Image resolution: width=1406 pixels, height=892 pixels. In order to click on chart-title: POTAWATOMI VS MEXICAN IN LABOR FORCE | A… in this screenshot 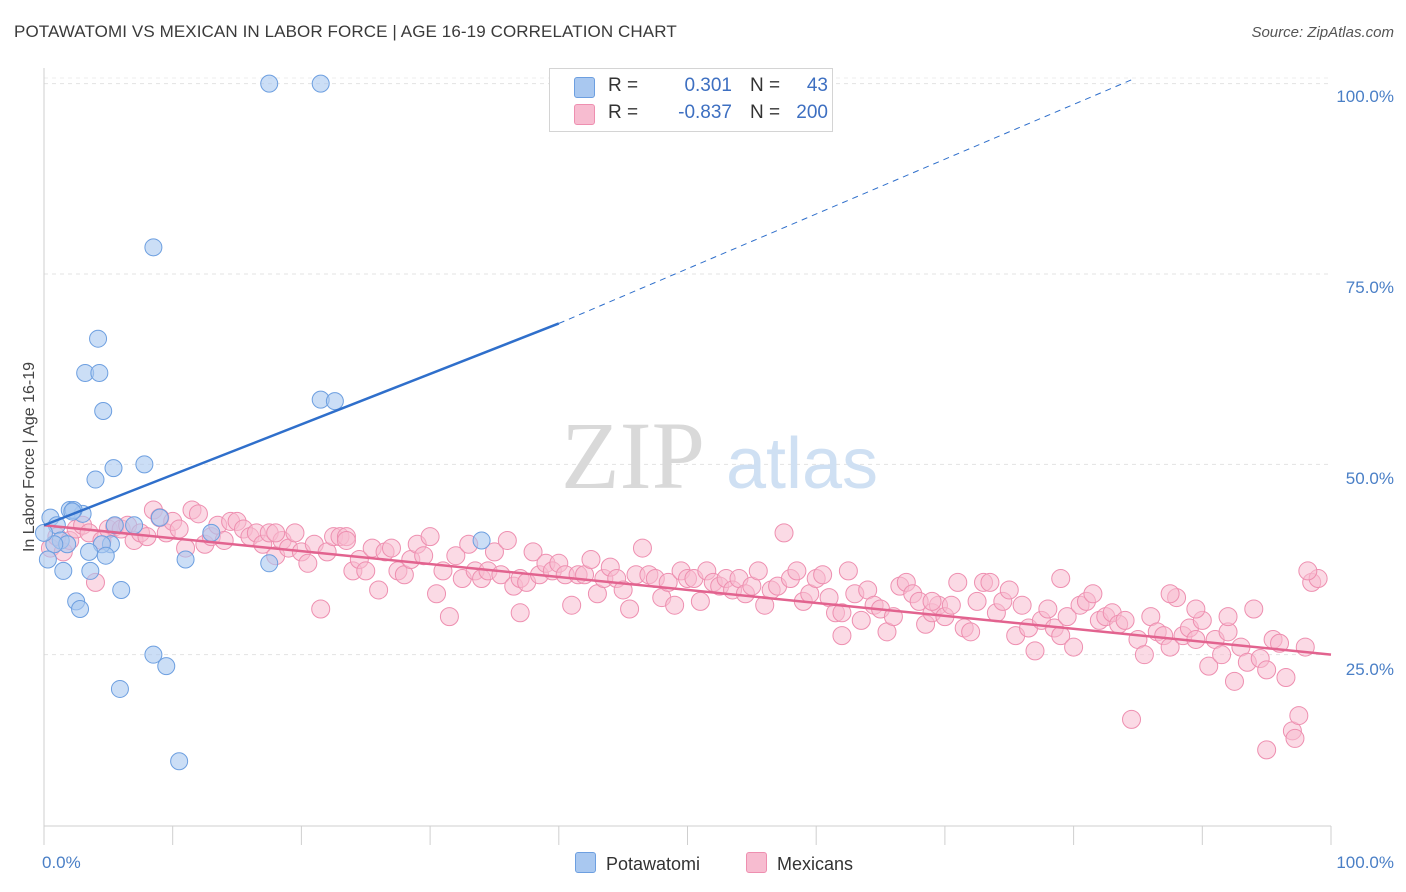, I will do `click(345, 31)`.